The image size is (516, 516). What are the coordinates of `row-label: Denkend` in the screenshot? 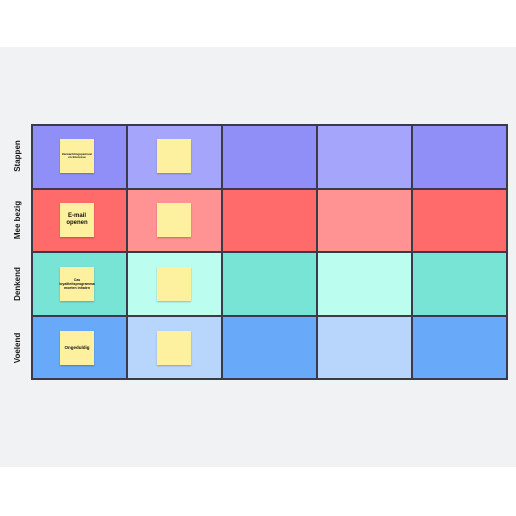 It's located at (17, 284).